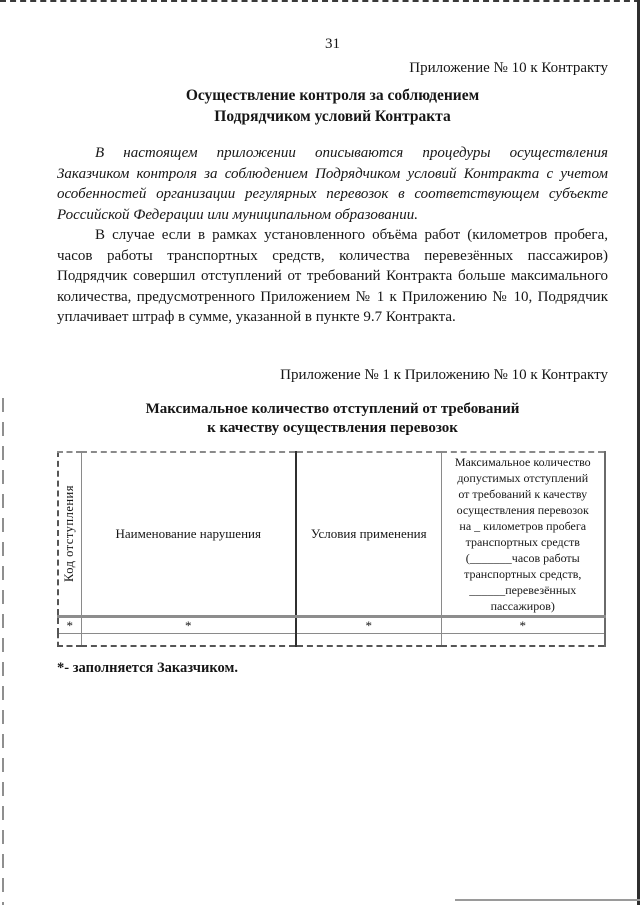 The image size is (640, 905). I want to click on header-code-vertical-label: Код отступления, so click(69, 534).